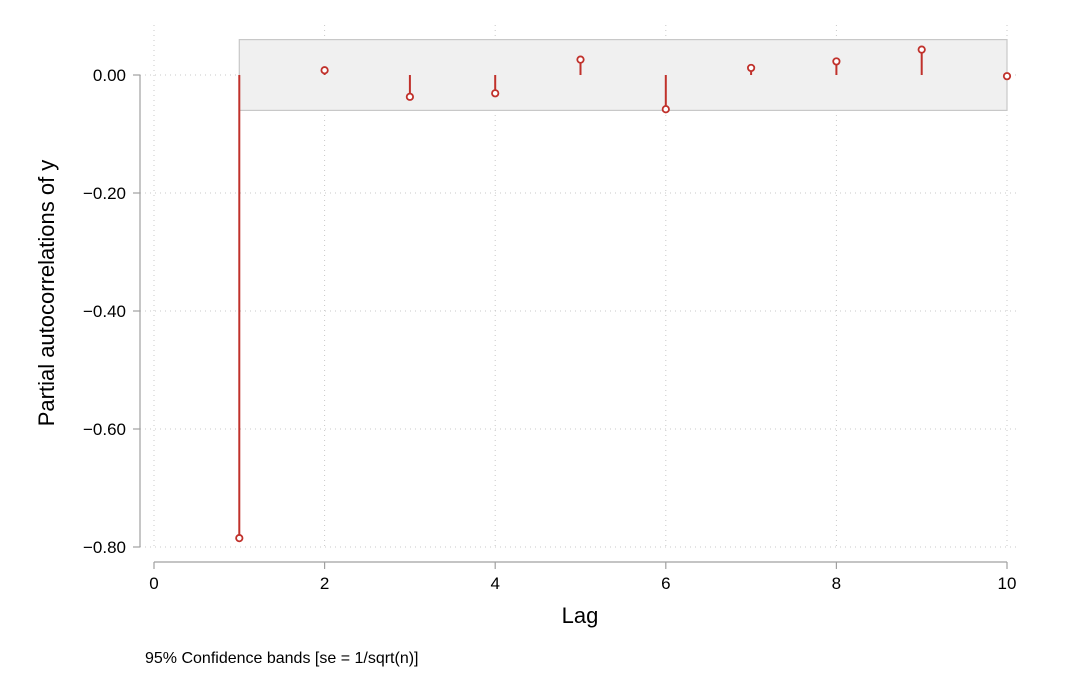 This screenshot has width=1086, height=682. I want to click on x-tick-label: 10, so click(1007, 583).